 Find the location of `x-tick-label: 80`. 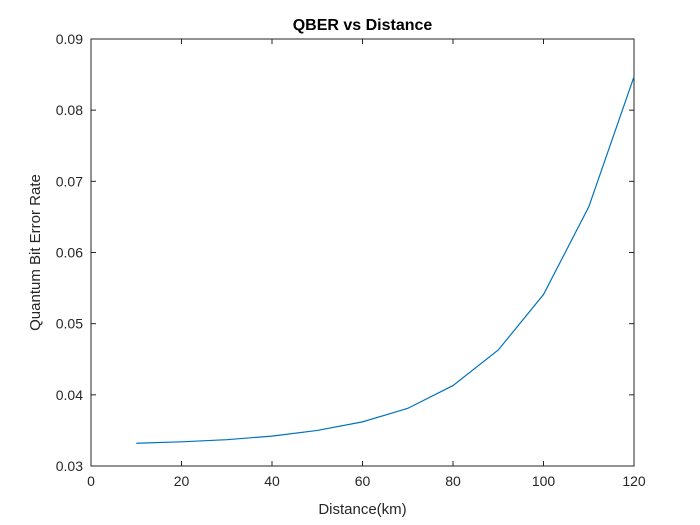

x-tick-label: 80 is located at coordinates (453, 481).